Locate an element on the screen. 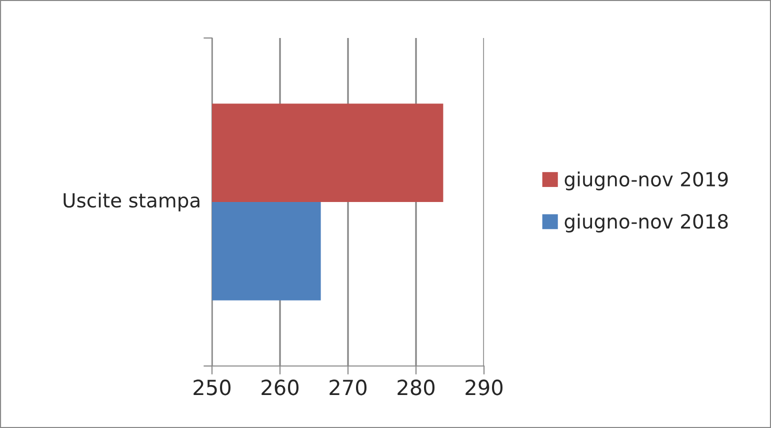  x-tick-label: 280 is located at coordinates (416, 388).